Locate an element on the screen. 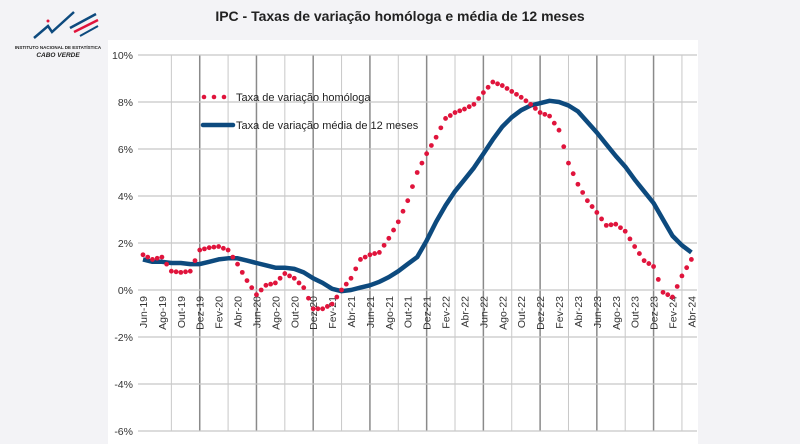  x-tick-label: Fev-22 is located at coordinates (447, 312).